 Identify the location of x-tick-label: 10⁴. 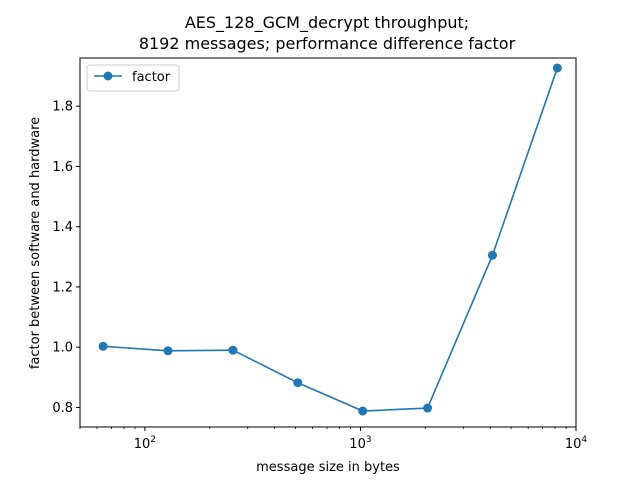
(576, 443).